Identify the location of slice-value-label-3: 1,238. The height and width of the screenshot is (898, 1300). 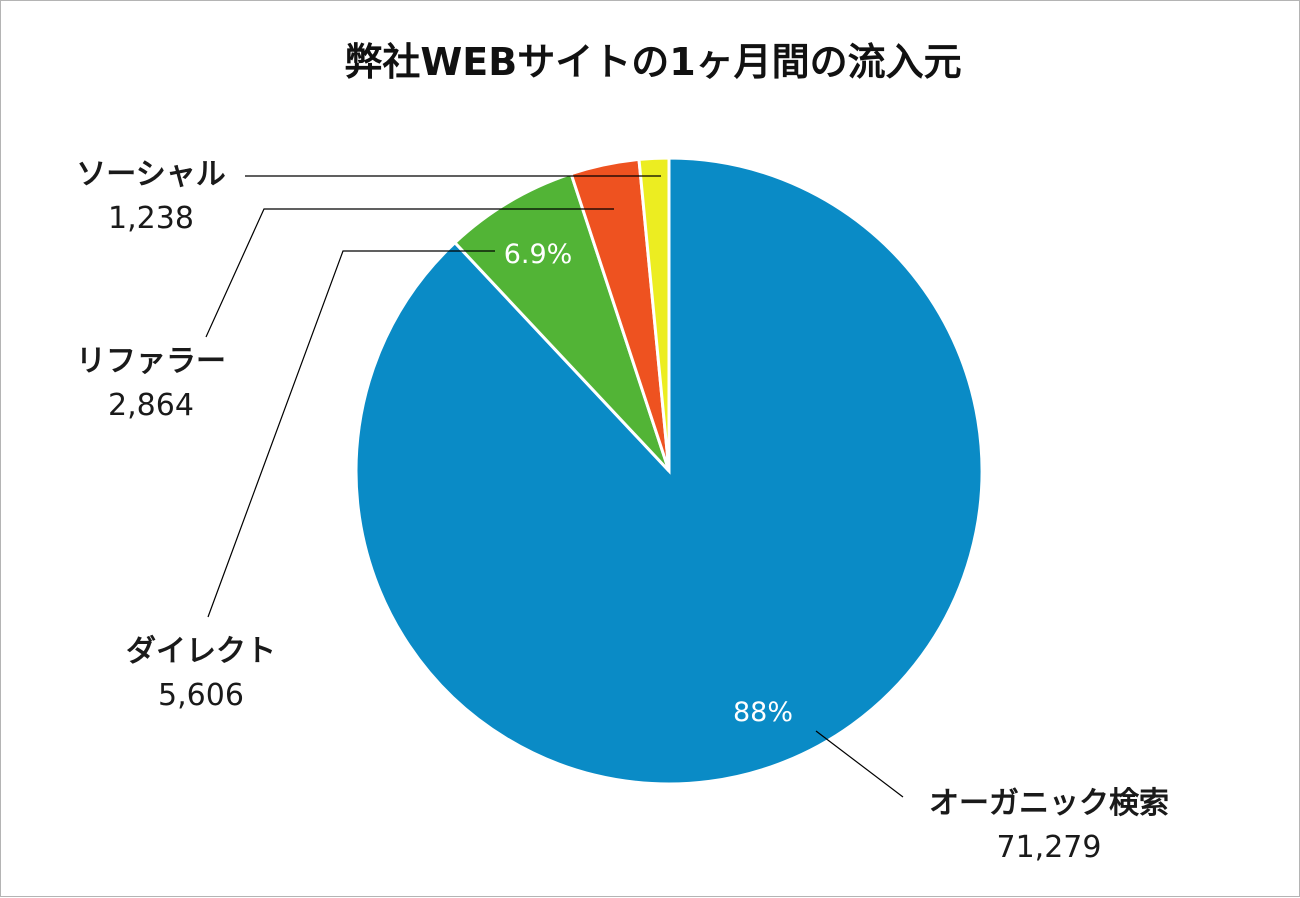
(151, 218).